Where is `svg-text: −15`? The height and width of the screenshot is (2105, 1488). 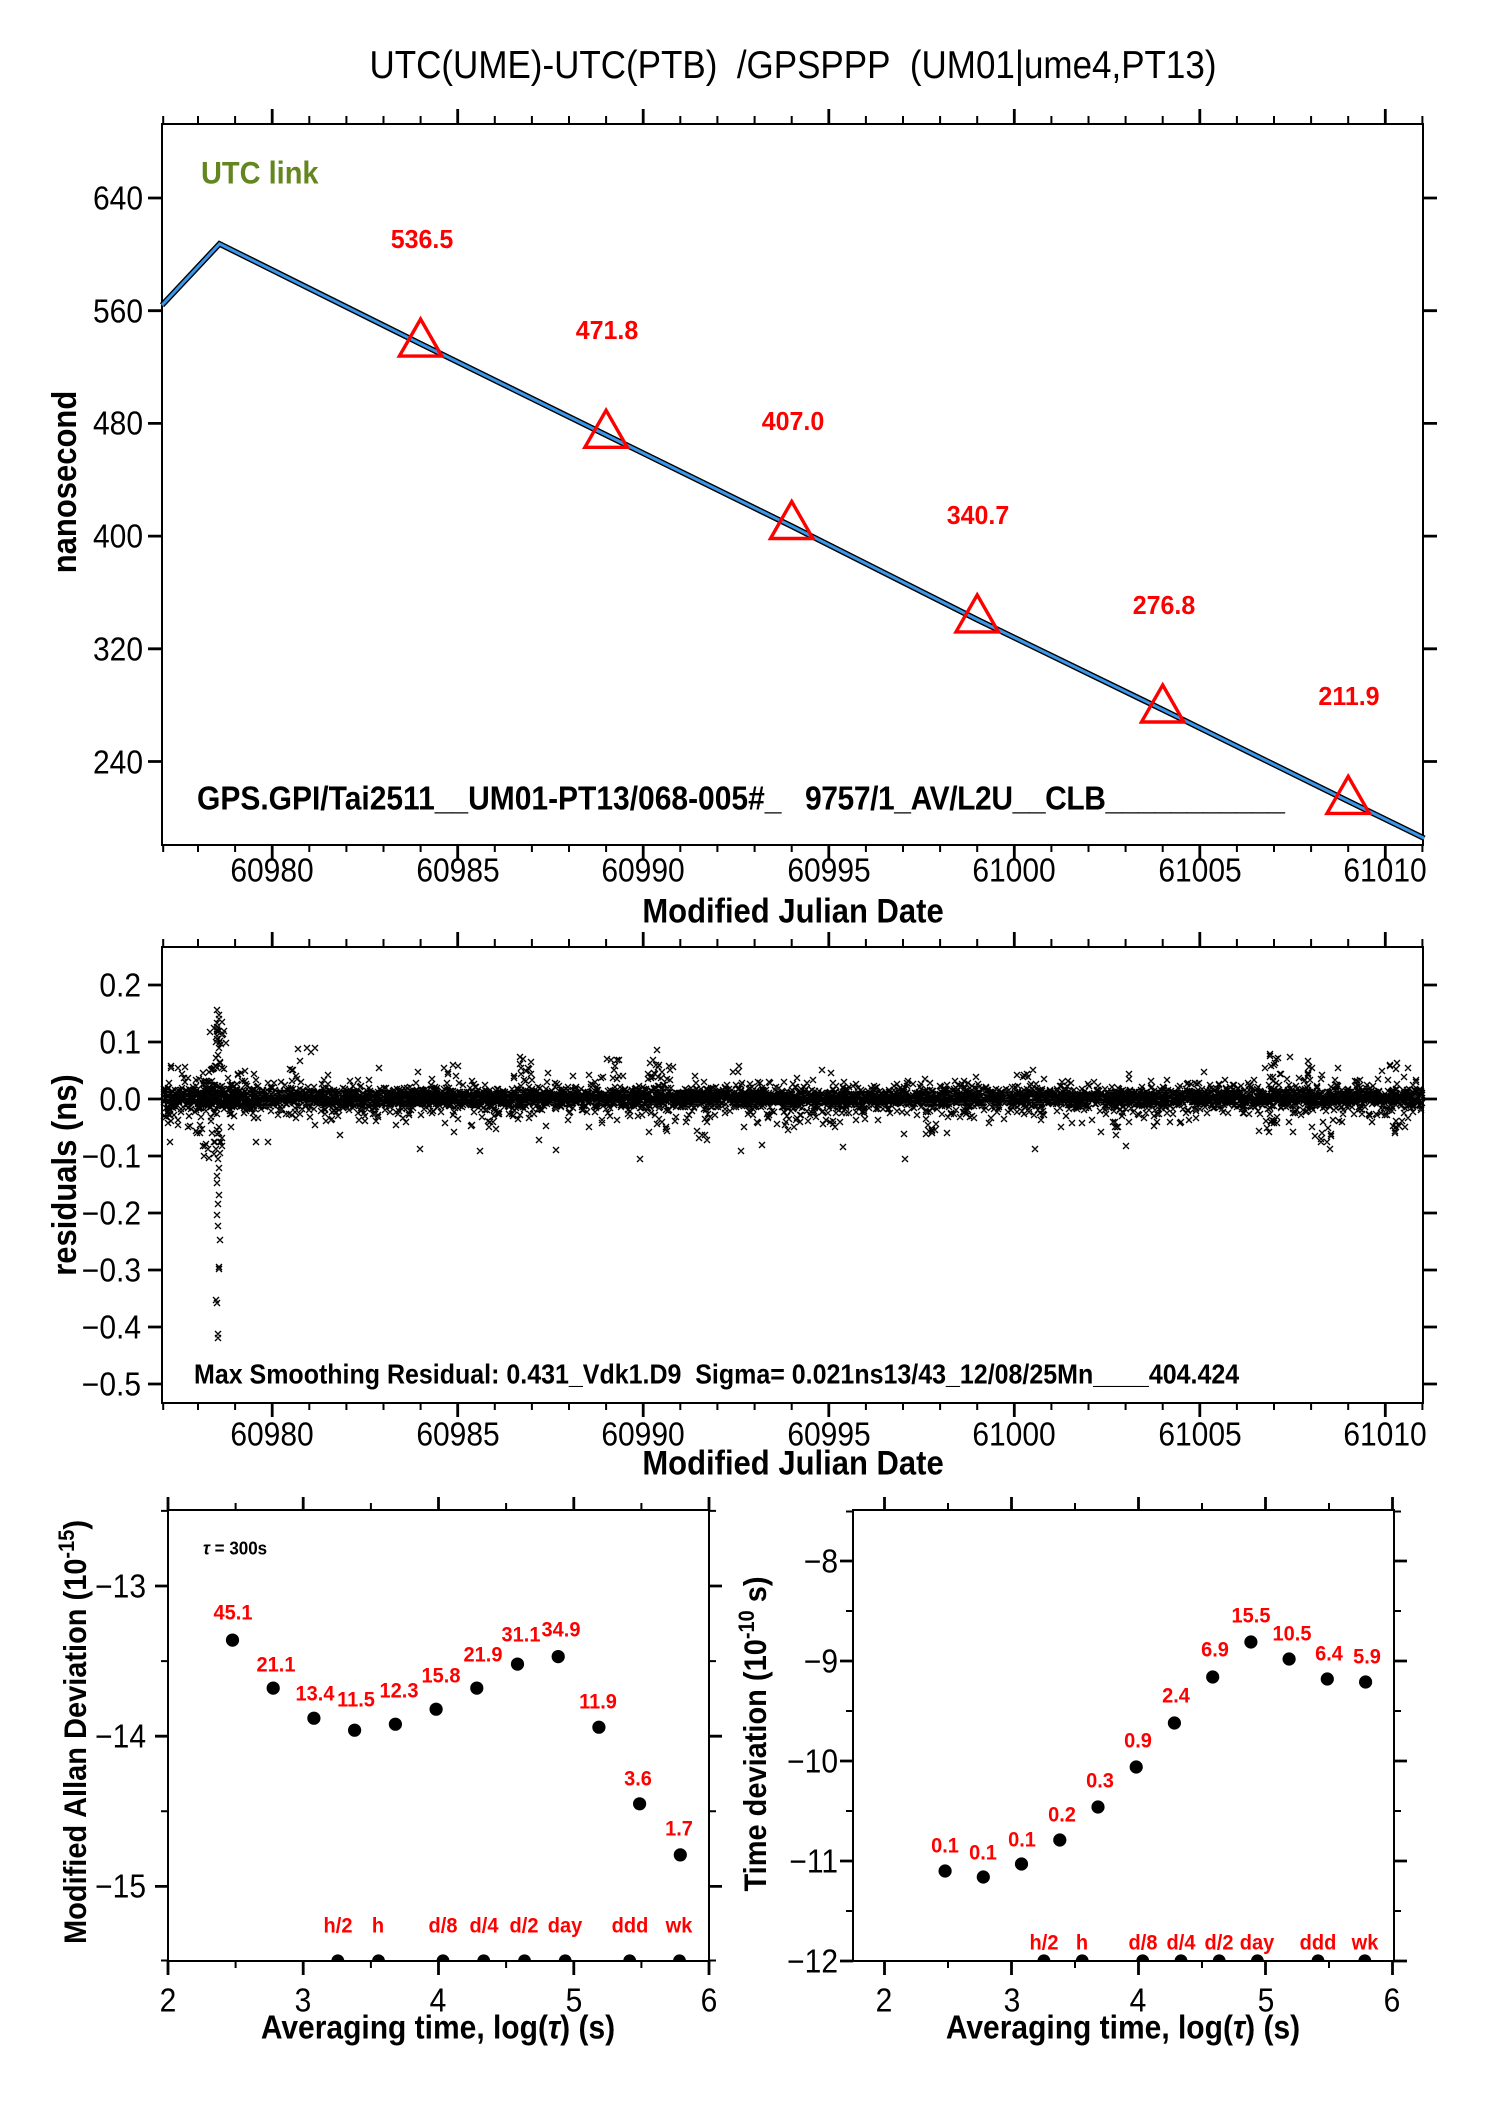
svg-text: −15 is located at coordinates (120, 1886).